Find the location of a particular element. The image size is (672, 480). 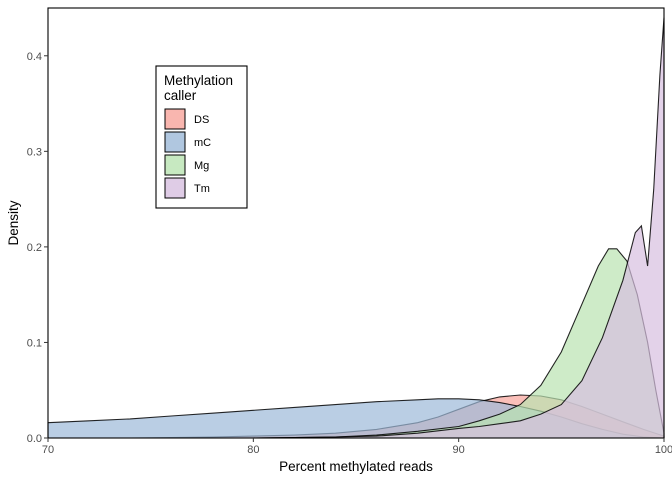

y-tick-label: 0.2 is located at coordinates (34, 248).